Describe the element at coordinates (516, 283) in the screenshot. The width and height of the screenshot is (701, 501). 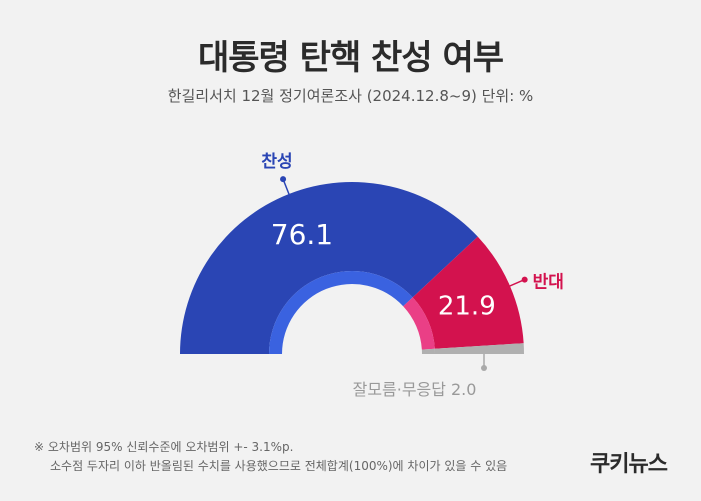
I see `slice-no-leader-line` at that location.